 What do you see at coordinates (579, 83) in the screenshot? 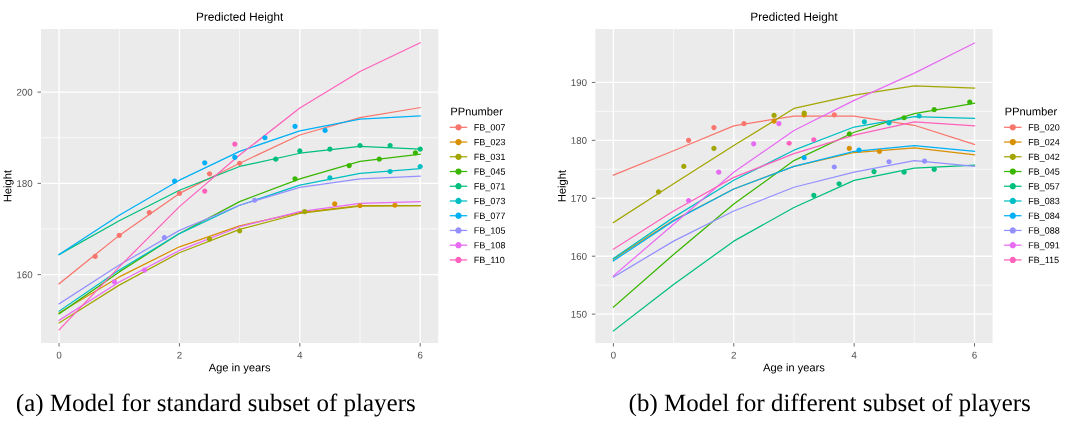
I see `y-tick-label: 190` at bounding box center [579, 83].